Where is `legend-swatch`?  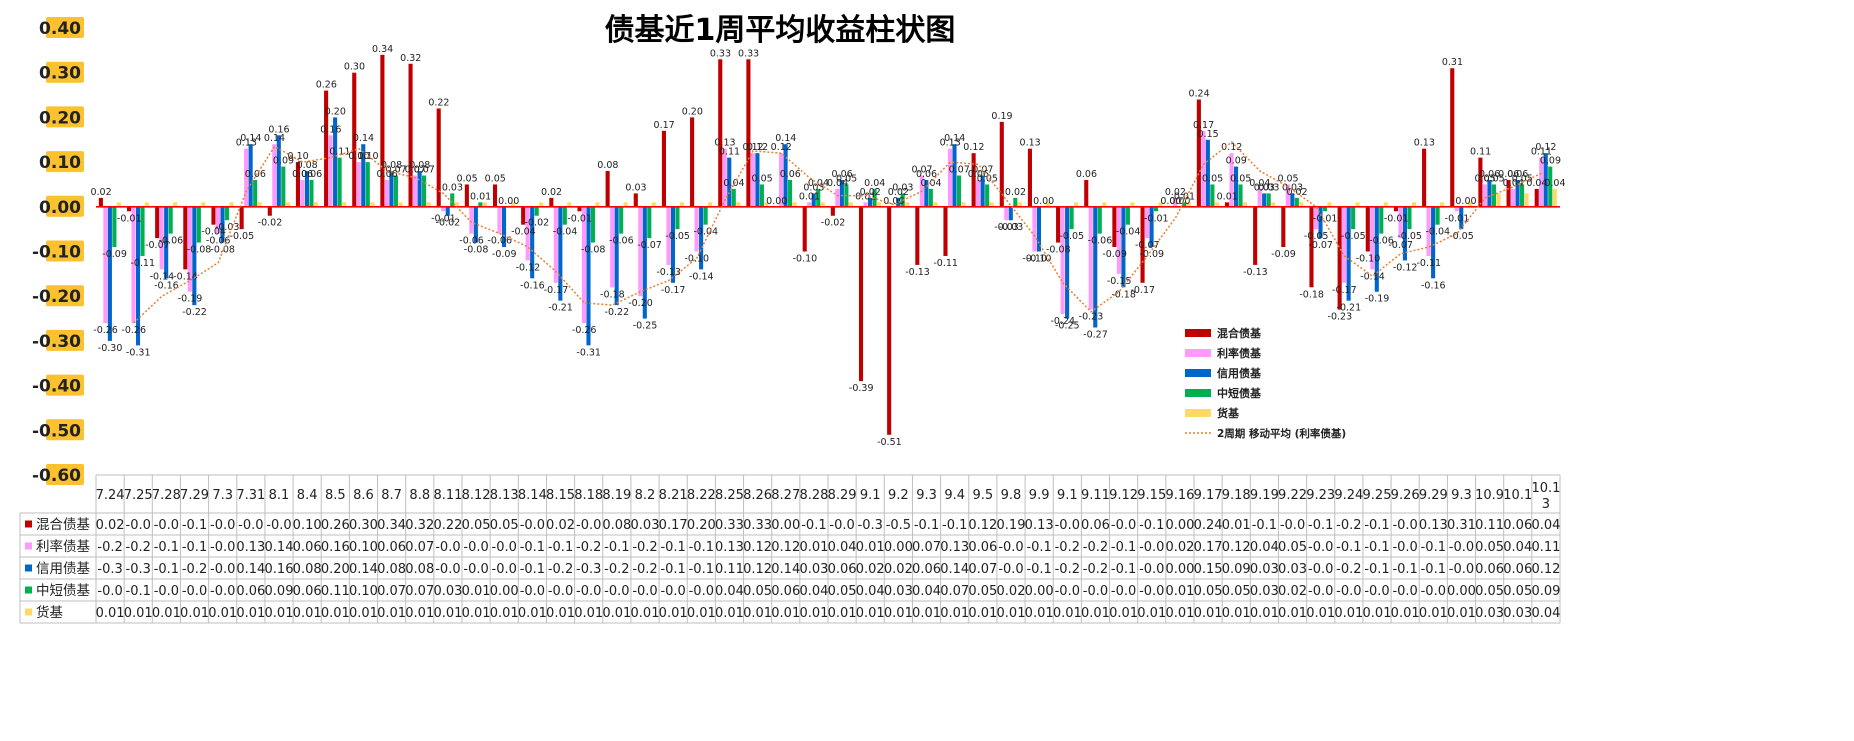
legend-swatch is located at coordinates (1198, 333).